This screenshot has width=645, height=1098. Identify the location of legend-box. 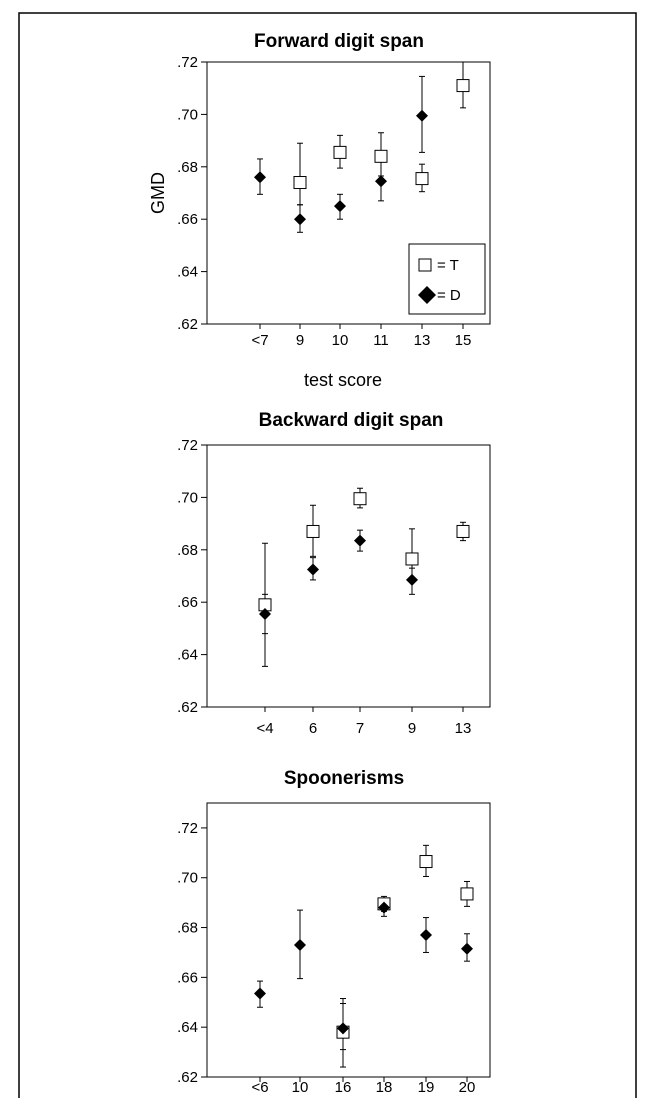
(447, 279).